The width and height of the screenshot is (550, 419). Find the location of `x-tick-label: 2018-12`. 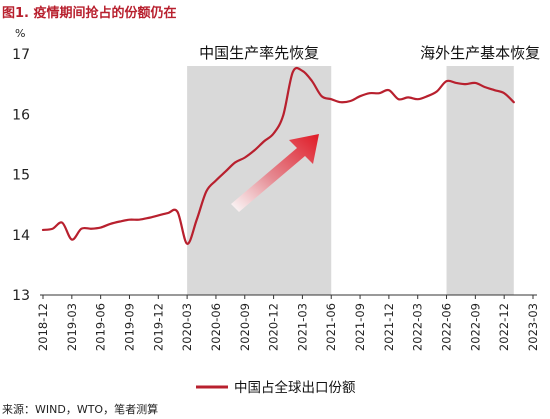

x-tick-label: 2018-12 is located at coordinates (43, 327).